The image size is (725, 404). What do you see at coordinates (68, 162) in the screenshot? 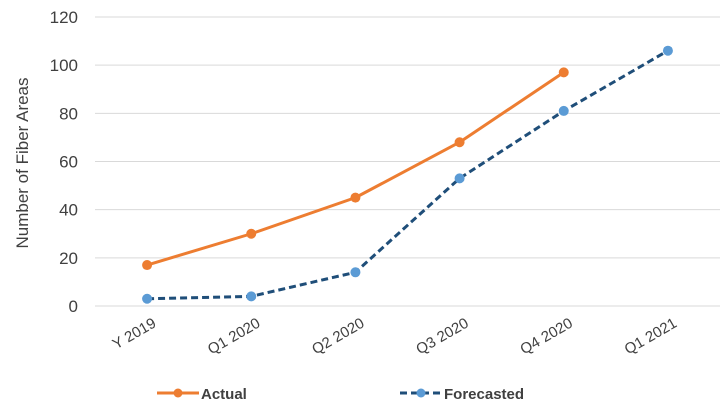
I see `y-tick-label: 60` at bounding box center [68, 162].